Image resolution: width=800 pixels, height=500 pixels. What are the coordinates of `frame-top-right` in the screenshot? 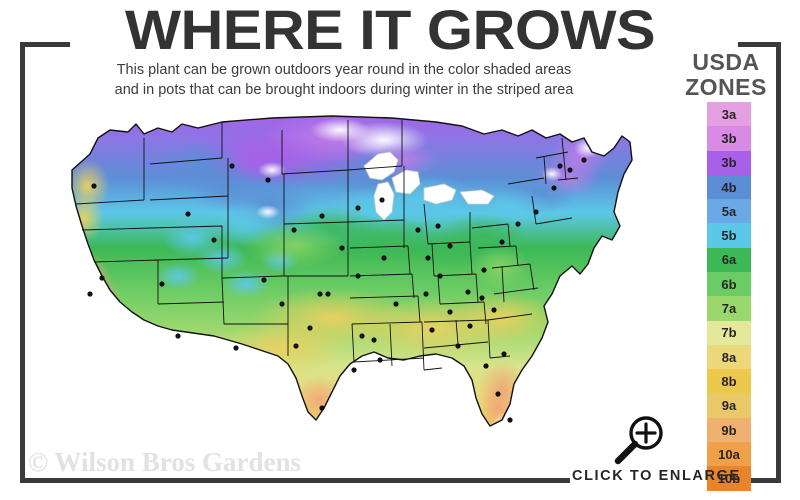 It's located at (759, 44).